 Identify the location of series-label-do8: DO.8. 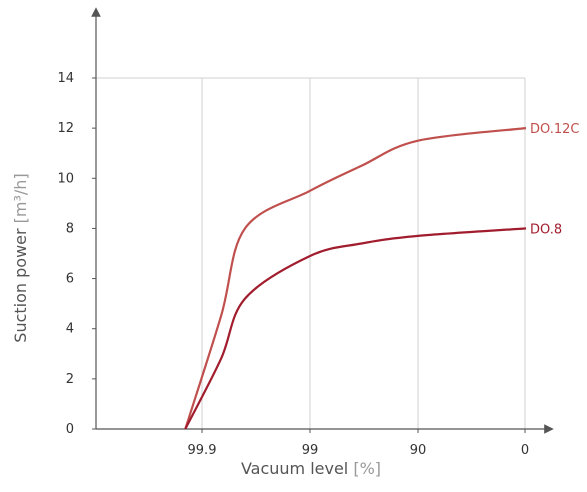
(546, 229).